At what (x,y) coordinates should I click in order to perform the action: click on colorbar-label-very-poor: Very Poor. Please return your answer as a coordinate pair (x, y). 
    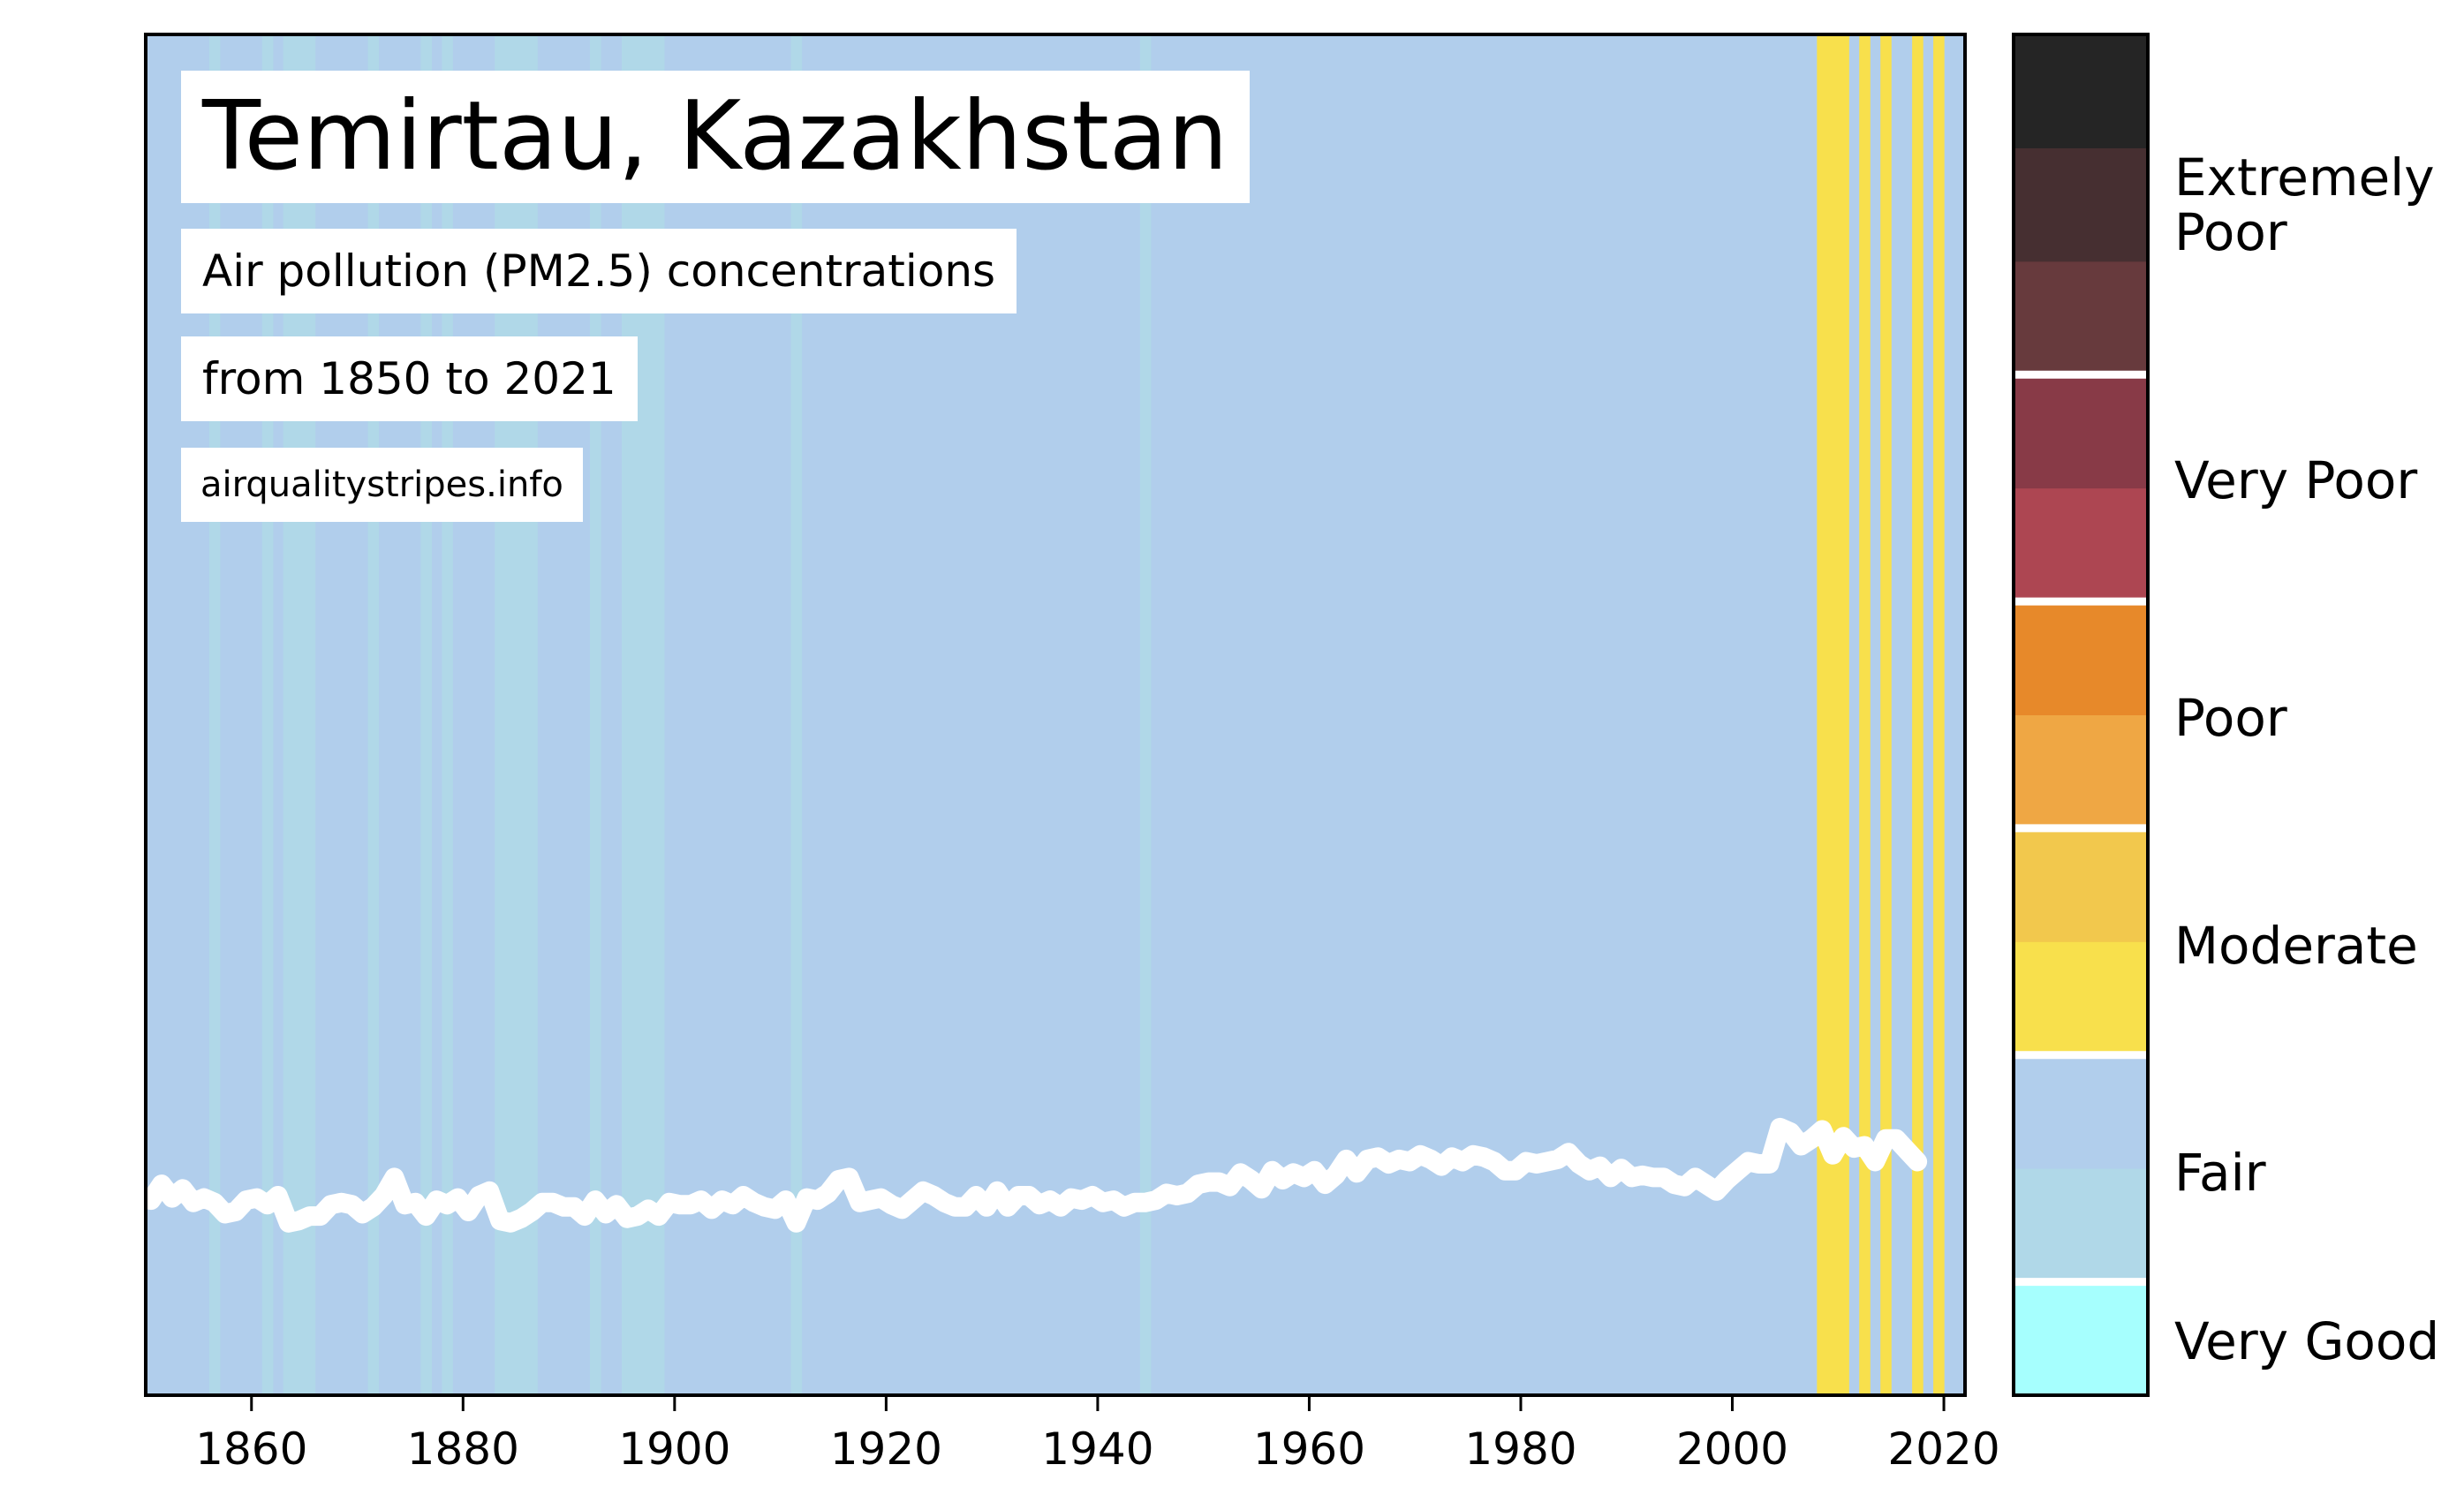
    Looking at the image, I should click on (2296, 480).